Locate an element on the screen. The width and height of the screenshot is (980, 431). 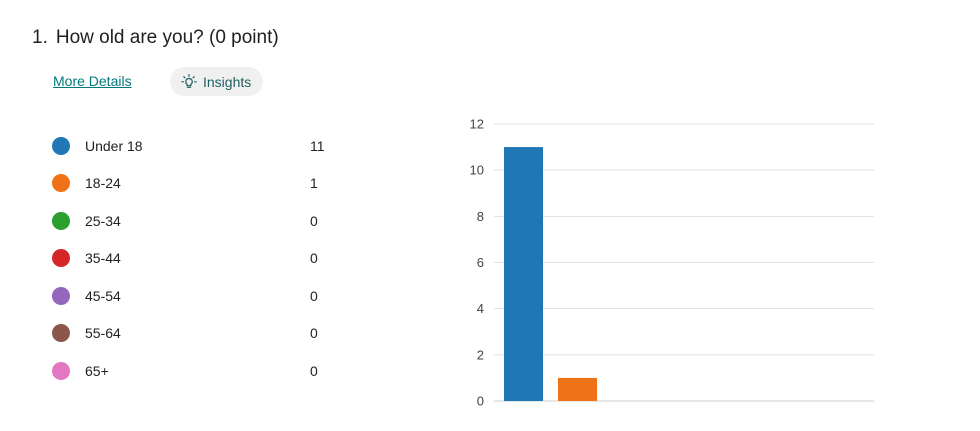
legend-label: 55-64 is located at coordinates (103, 333).